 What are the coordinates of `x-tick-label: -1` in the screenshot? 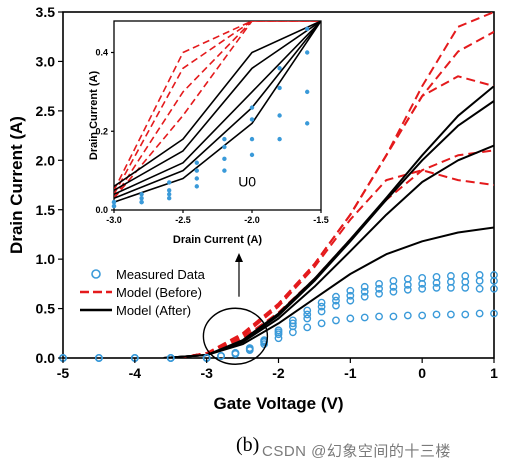 It's located at (350, 373).